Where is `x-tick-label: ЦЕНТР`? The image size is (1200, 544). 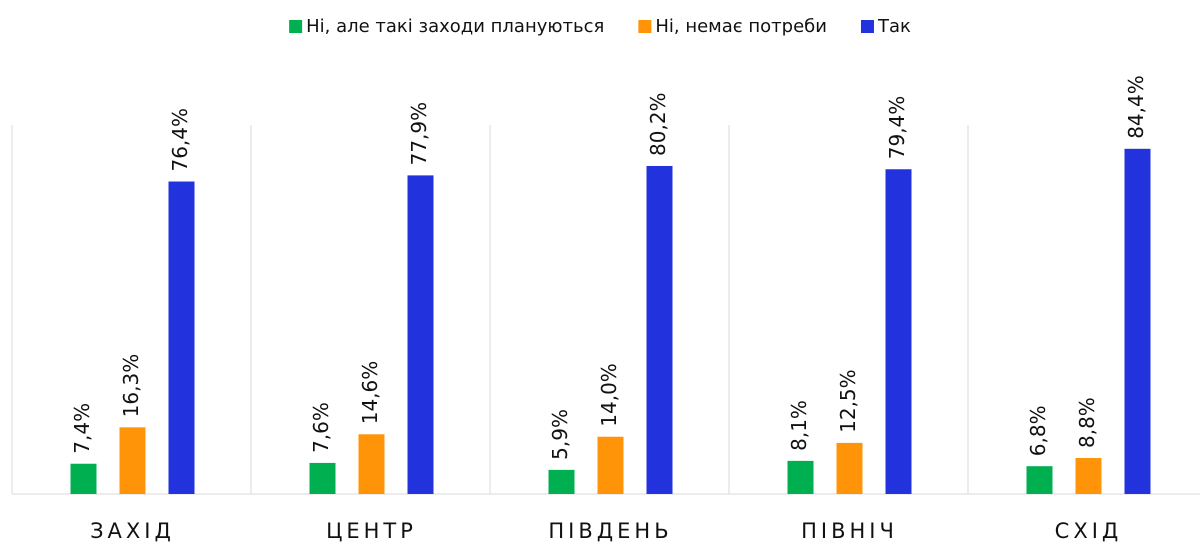 x-tick-label: ЦЕНТР is located at coordinates (371, 531).